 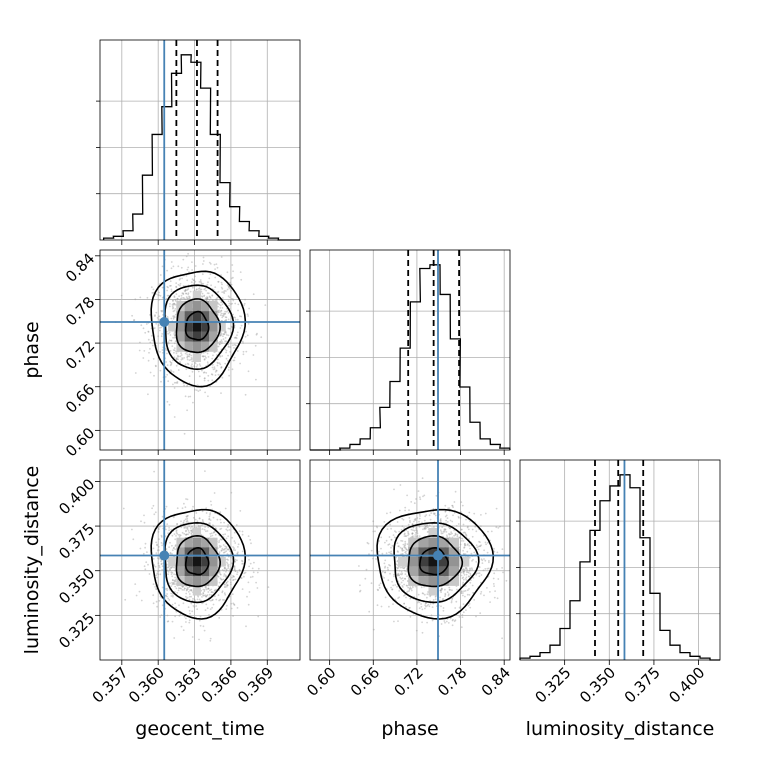 What do you see at coordinates (76, 496) in the screenshot?
I see `y-tick-label-luminosity_distance: 0.400` at bounding box center [76, 496].